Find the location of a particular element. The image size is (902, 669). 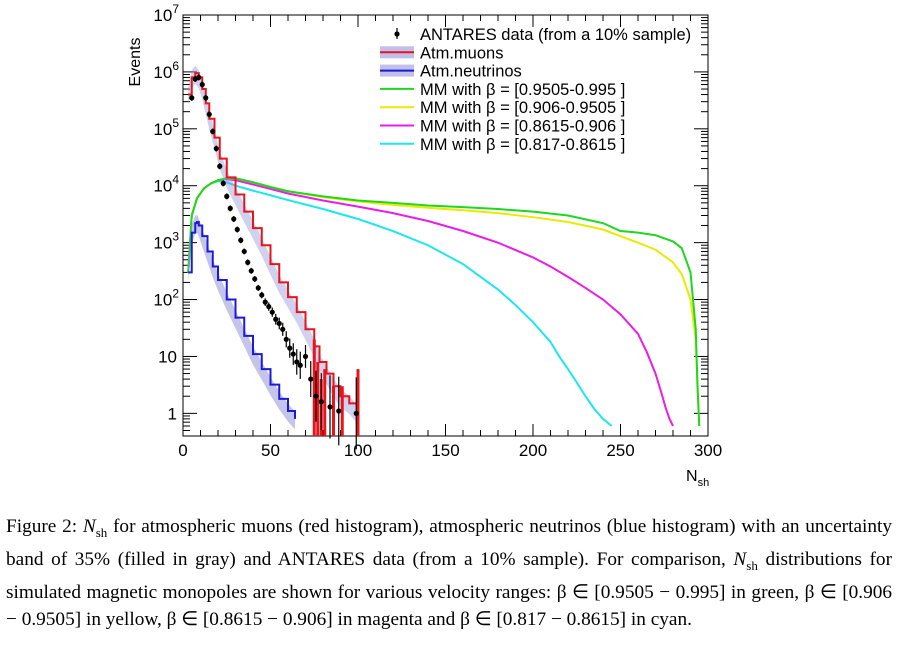

x-tick-label: 200 is located at coordinates (533, 450).